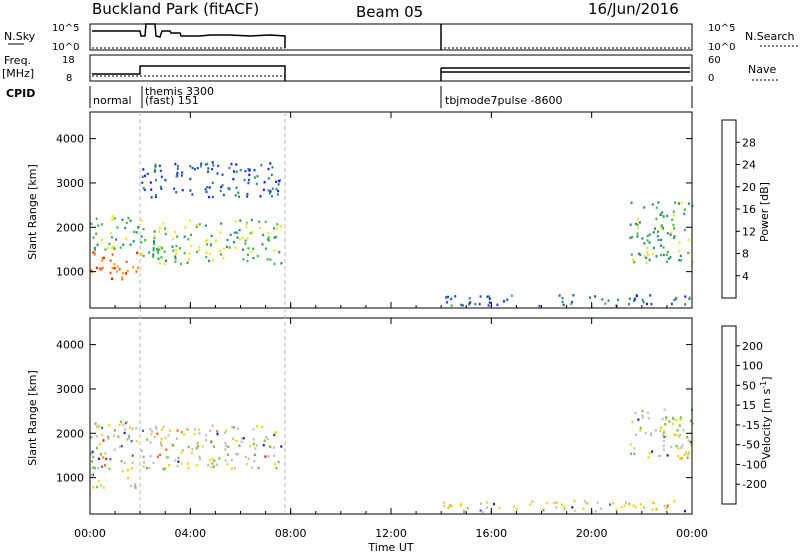 Image resolution: width=800 pixels, height=554 pixels. What do you see at coordinates (179, 91) in the screenshot?
I see `cpid-segment-themis: themis 3300` at bounding box center [179, 91].